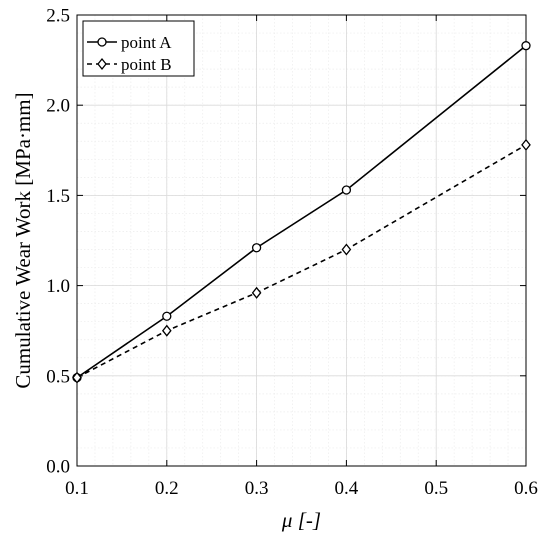 This screenshot has width=550, height=540. What do you see at coordinates (58, 467) in the screenshot?
I see `y-tick-label: 0.0` at bounding box center [58, 467].